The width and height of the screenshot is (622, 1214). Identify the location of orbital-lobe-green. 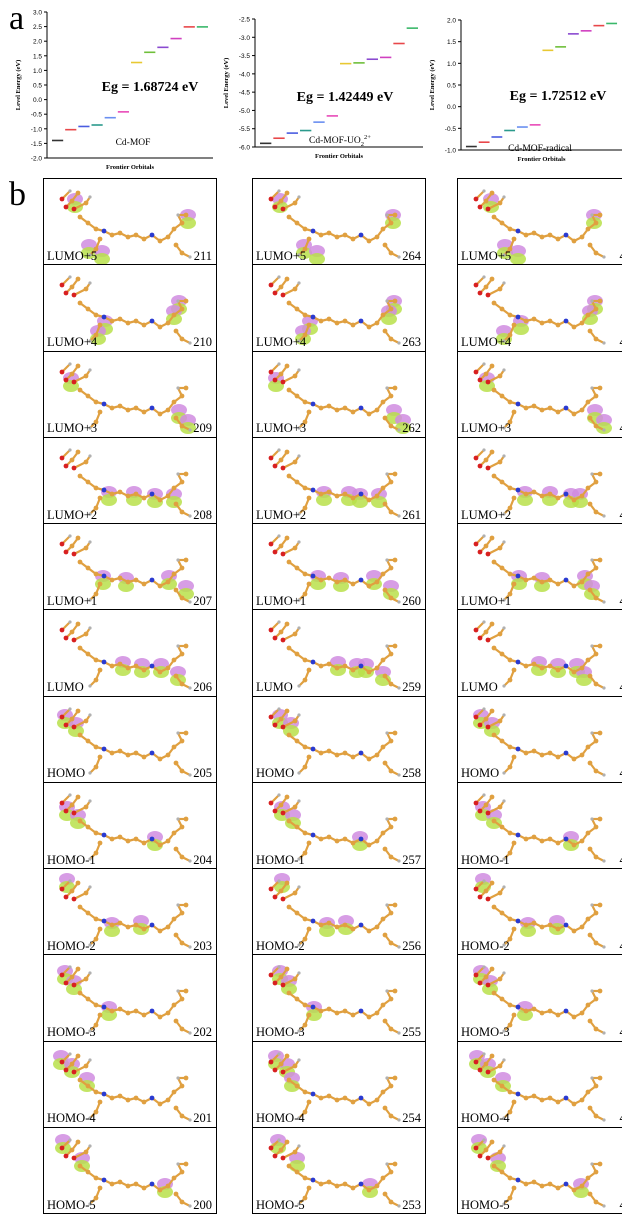
(324, 500).